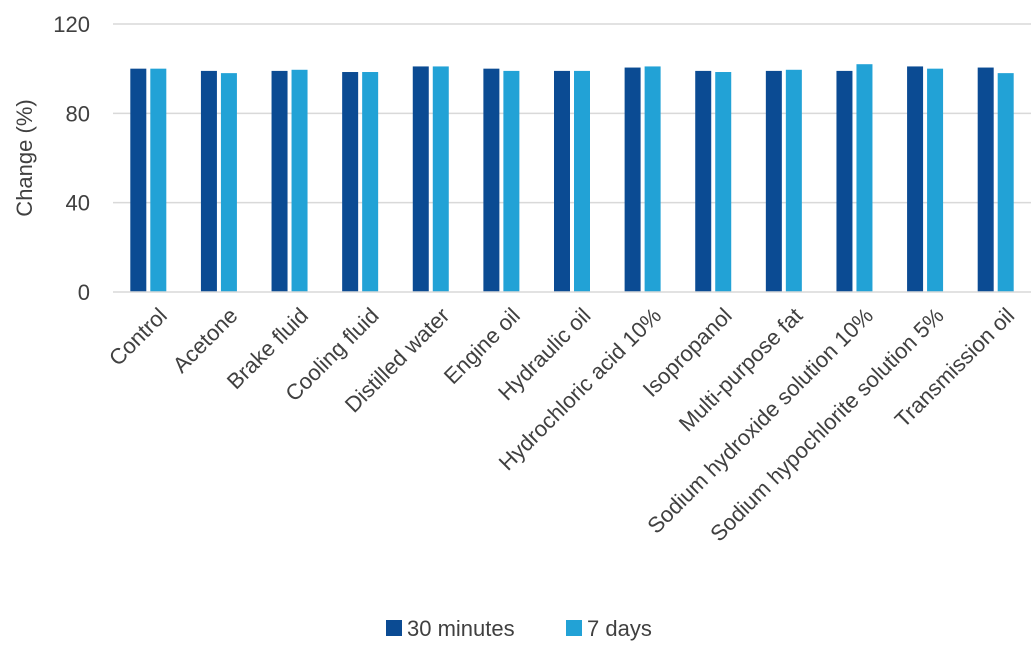 The image size is (1031, 656). Describe the element at coordinates (138, 337) in the screenshot. I see `x-tick-label: Control` at that location.